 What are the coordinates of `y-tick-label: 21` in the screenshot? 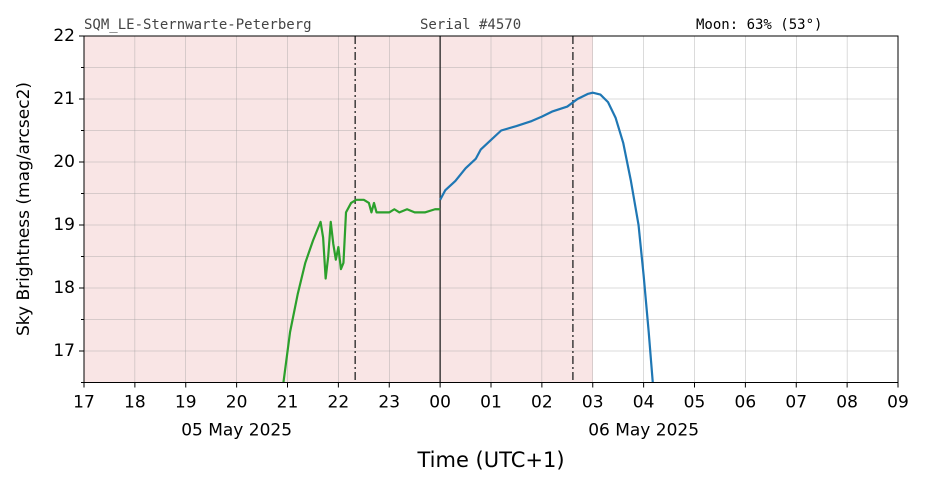 It's located at (64, 99).